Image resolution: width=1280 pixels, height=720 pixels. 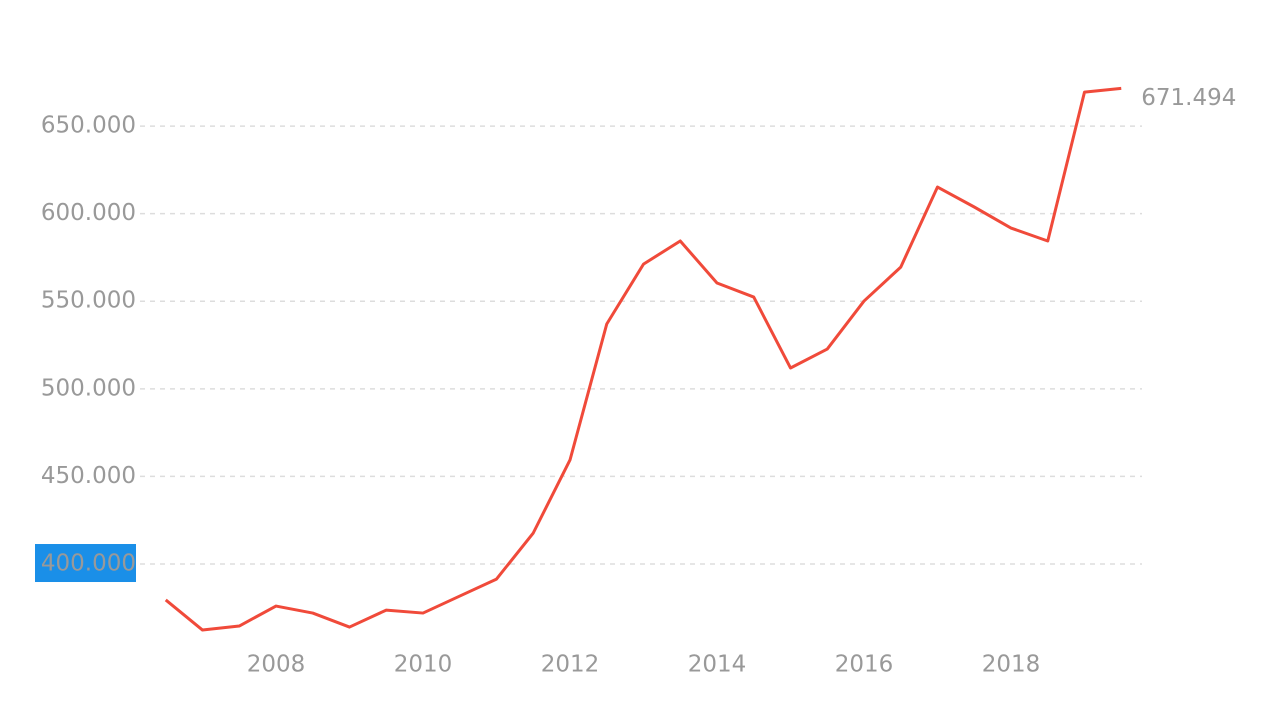 What do you see at coordinates (570, 665) in the screenshot?
I see `x-tick-label: 2012` at bounding box center [570, 665].